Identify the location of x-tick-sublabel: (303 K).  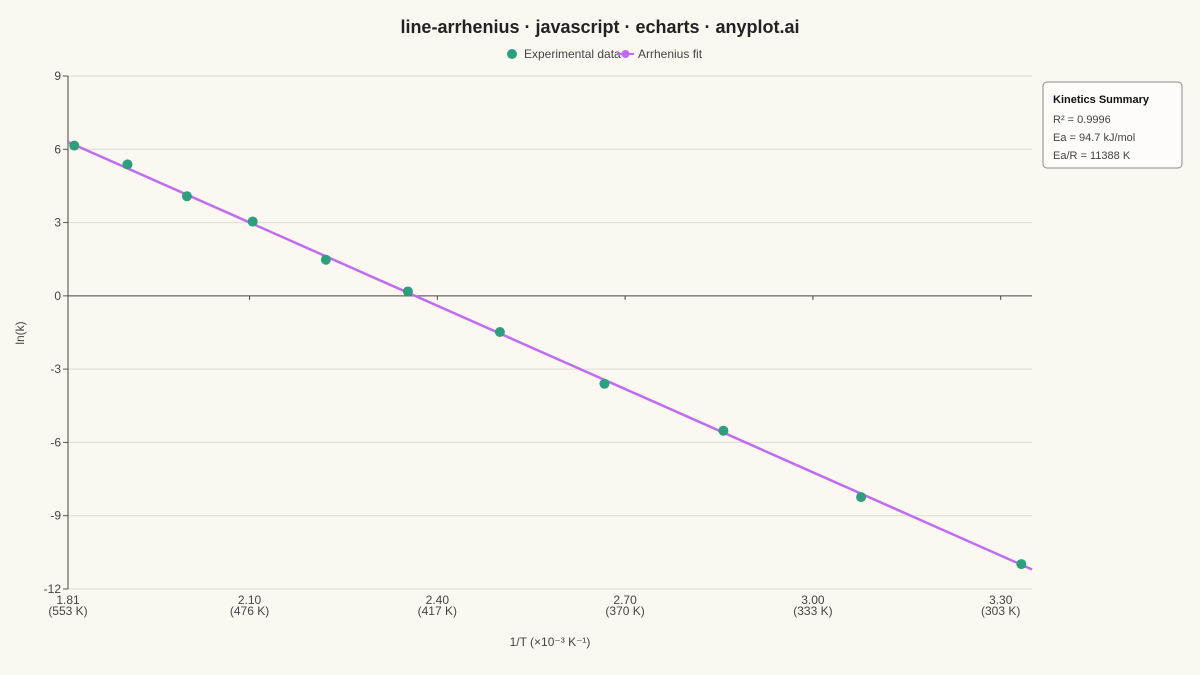
(1000, 611).